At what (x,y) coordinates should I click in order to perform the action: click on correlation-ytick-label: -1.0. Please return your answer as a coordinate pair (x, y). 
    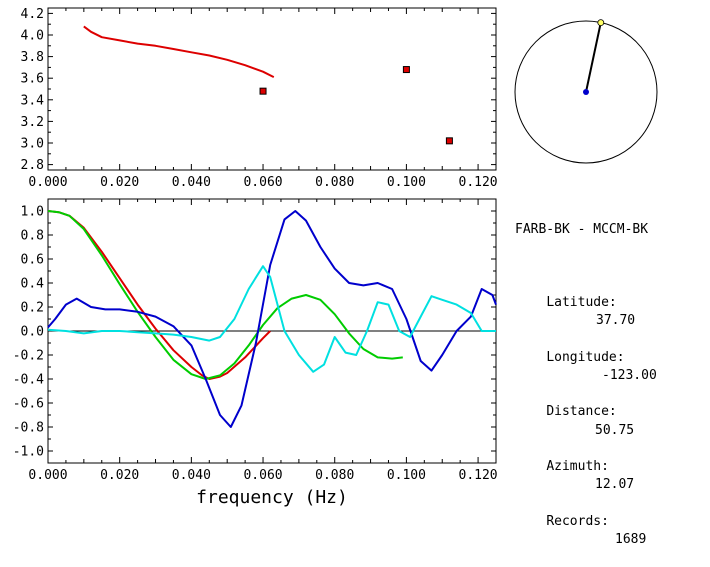
    Looking at the image, I should click on (28, 452).